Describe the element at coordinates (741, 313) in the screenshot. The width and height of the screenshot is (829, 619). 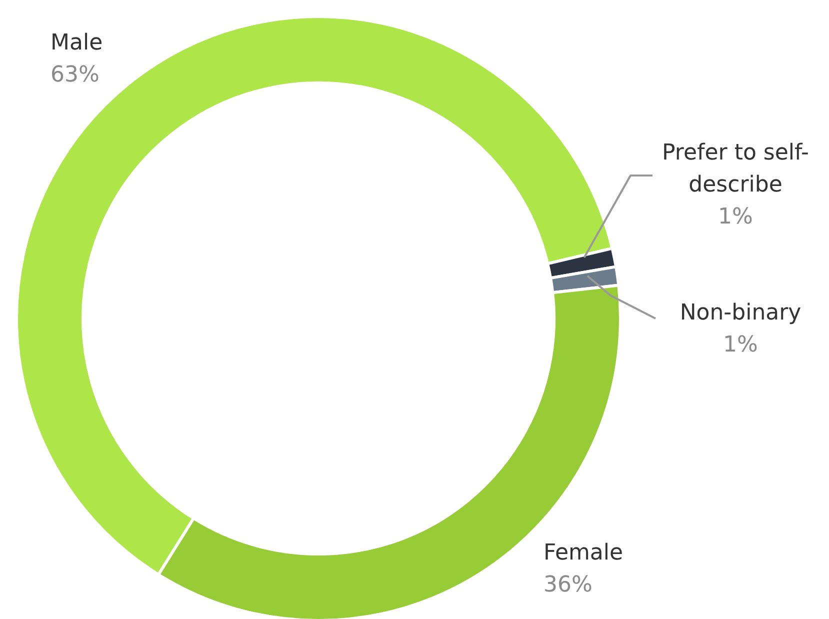
I see `slice-label: Non-binary` at that location.